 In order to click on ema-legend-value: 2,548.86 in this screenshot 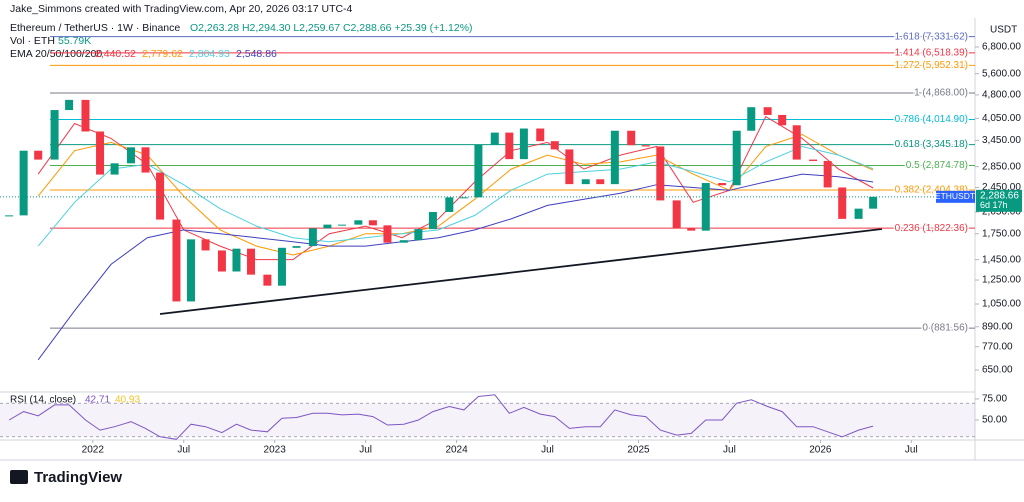, I will do `click(256, 54)`.